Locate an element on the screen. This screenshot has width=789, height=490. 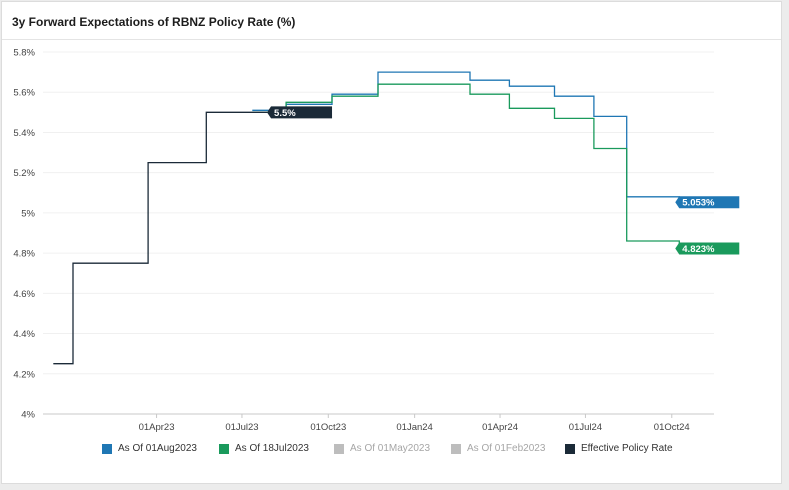
x-tick-label: 01Jul24 is located at coordinates (585, 427).